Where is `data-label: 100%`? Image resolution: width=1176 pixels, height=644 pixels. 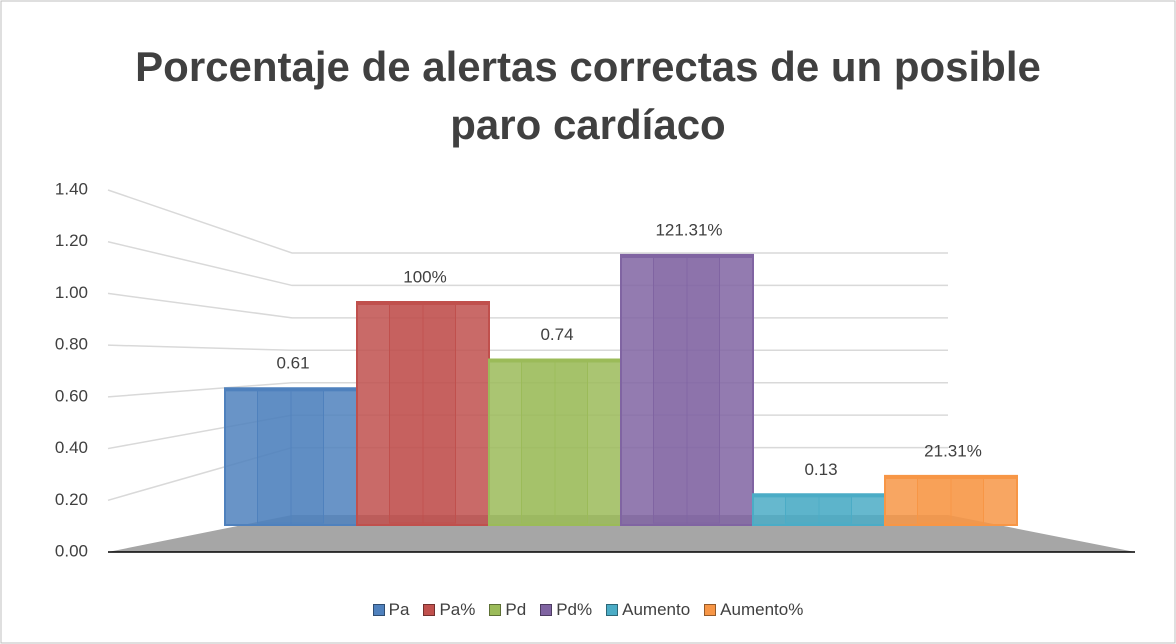
data-label: 100% is located at coordinates (424, 276).